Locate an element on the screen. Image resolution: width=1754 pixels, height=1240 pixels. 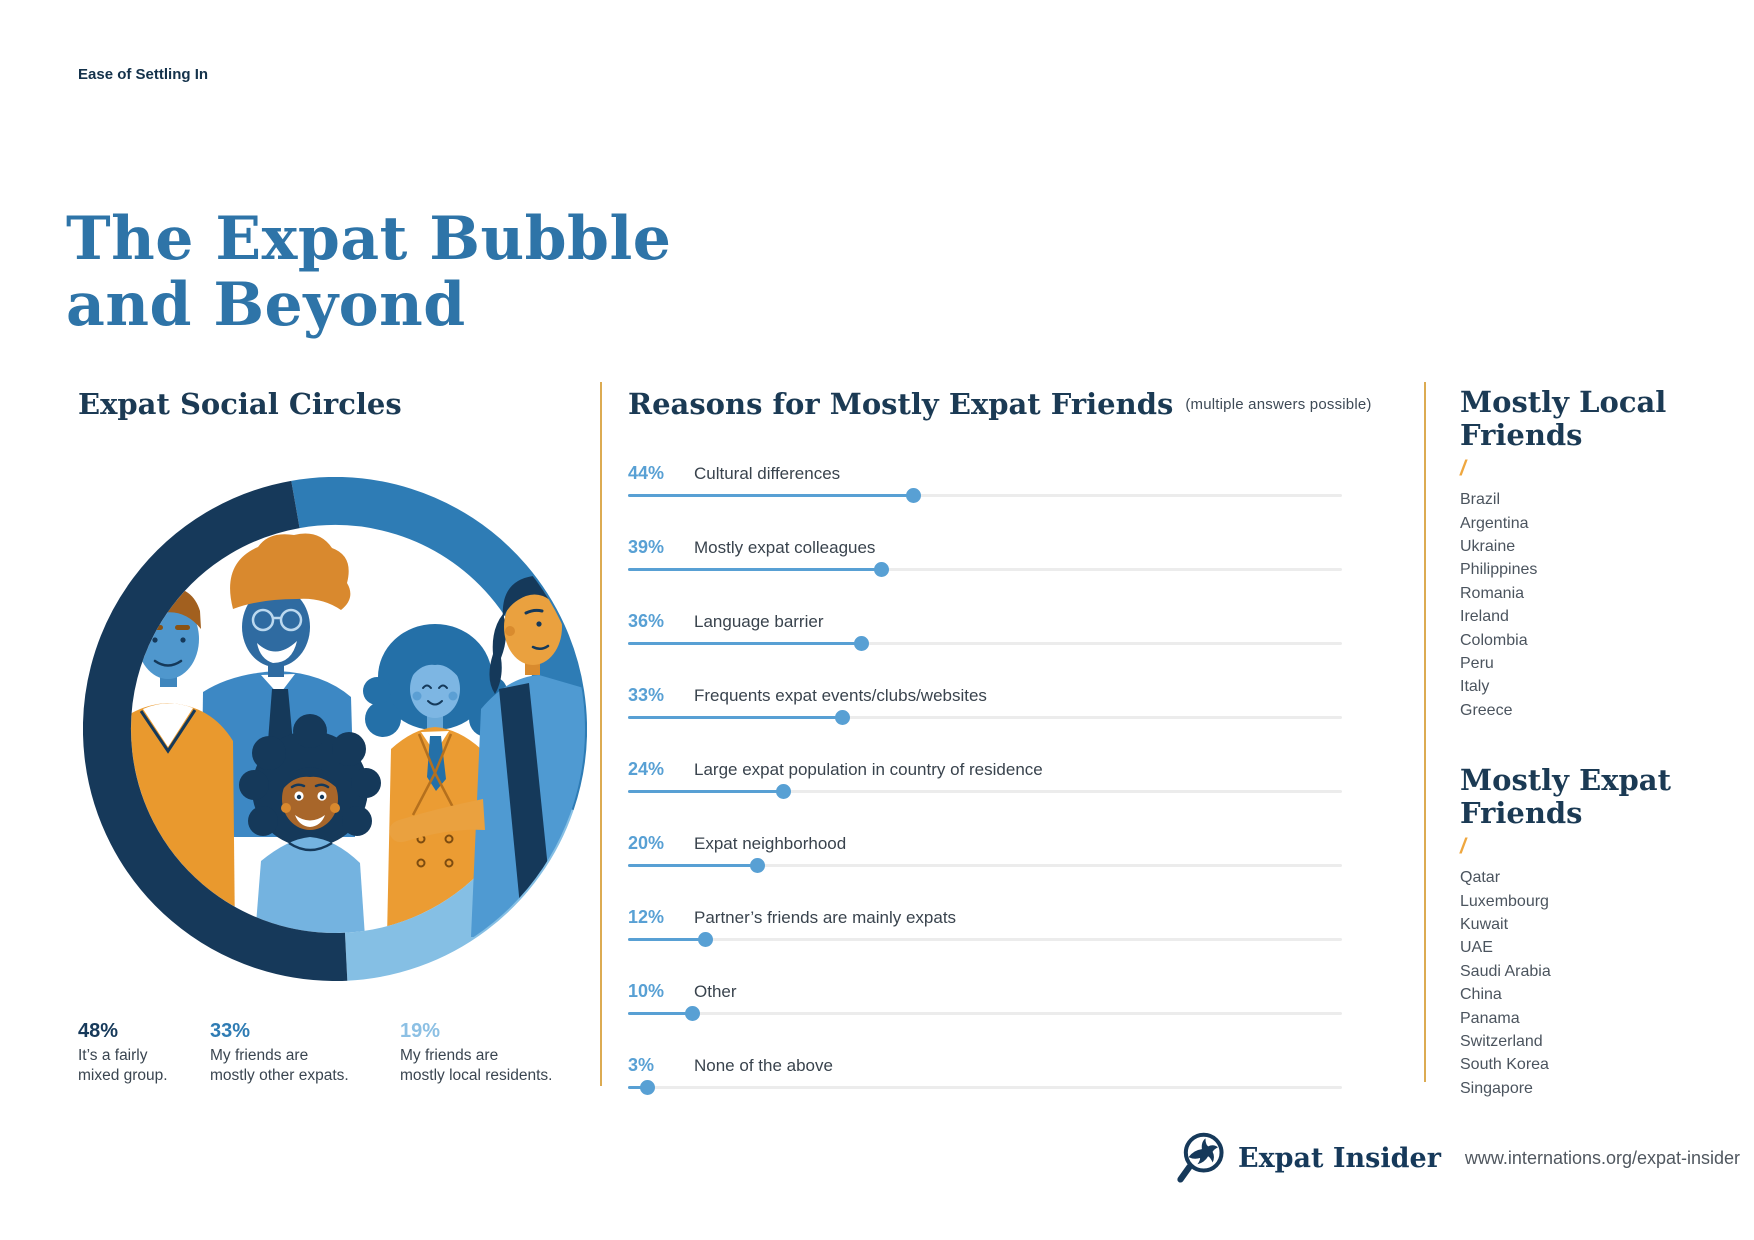
country-item: Colombia is located at coordinates (1494, 640).